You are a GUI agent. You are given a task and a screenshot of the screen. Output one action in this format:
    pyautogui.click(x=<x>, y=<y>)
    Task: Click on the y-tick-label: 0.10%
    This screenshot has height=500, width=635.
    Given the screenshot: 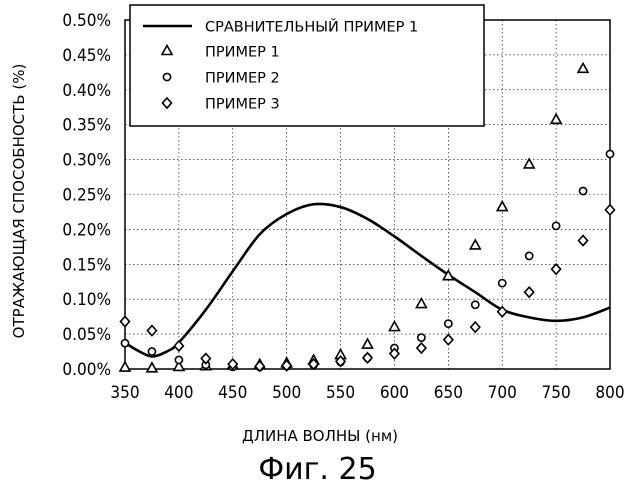 What is the action you would take?
    pyautogui.click(x=86, y=300)
    